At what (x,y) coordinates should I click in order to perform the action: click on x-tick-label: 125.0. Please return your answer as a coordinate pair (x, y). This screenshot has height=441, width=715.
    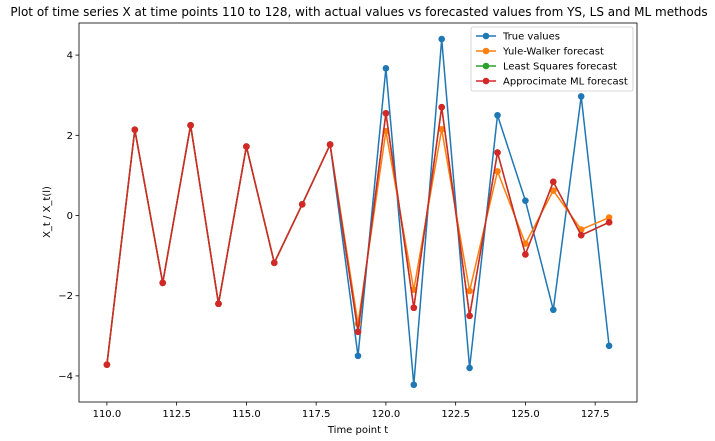
    Looking at the image, I should click on (525, 414).